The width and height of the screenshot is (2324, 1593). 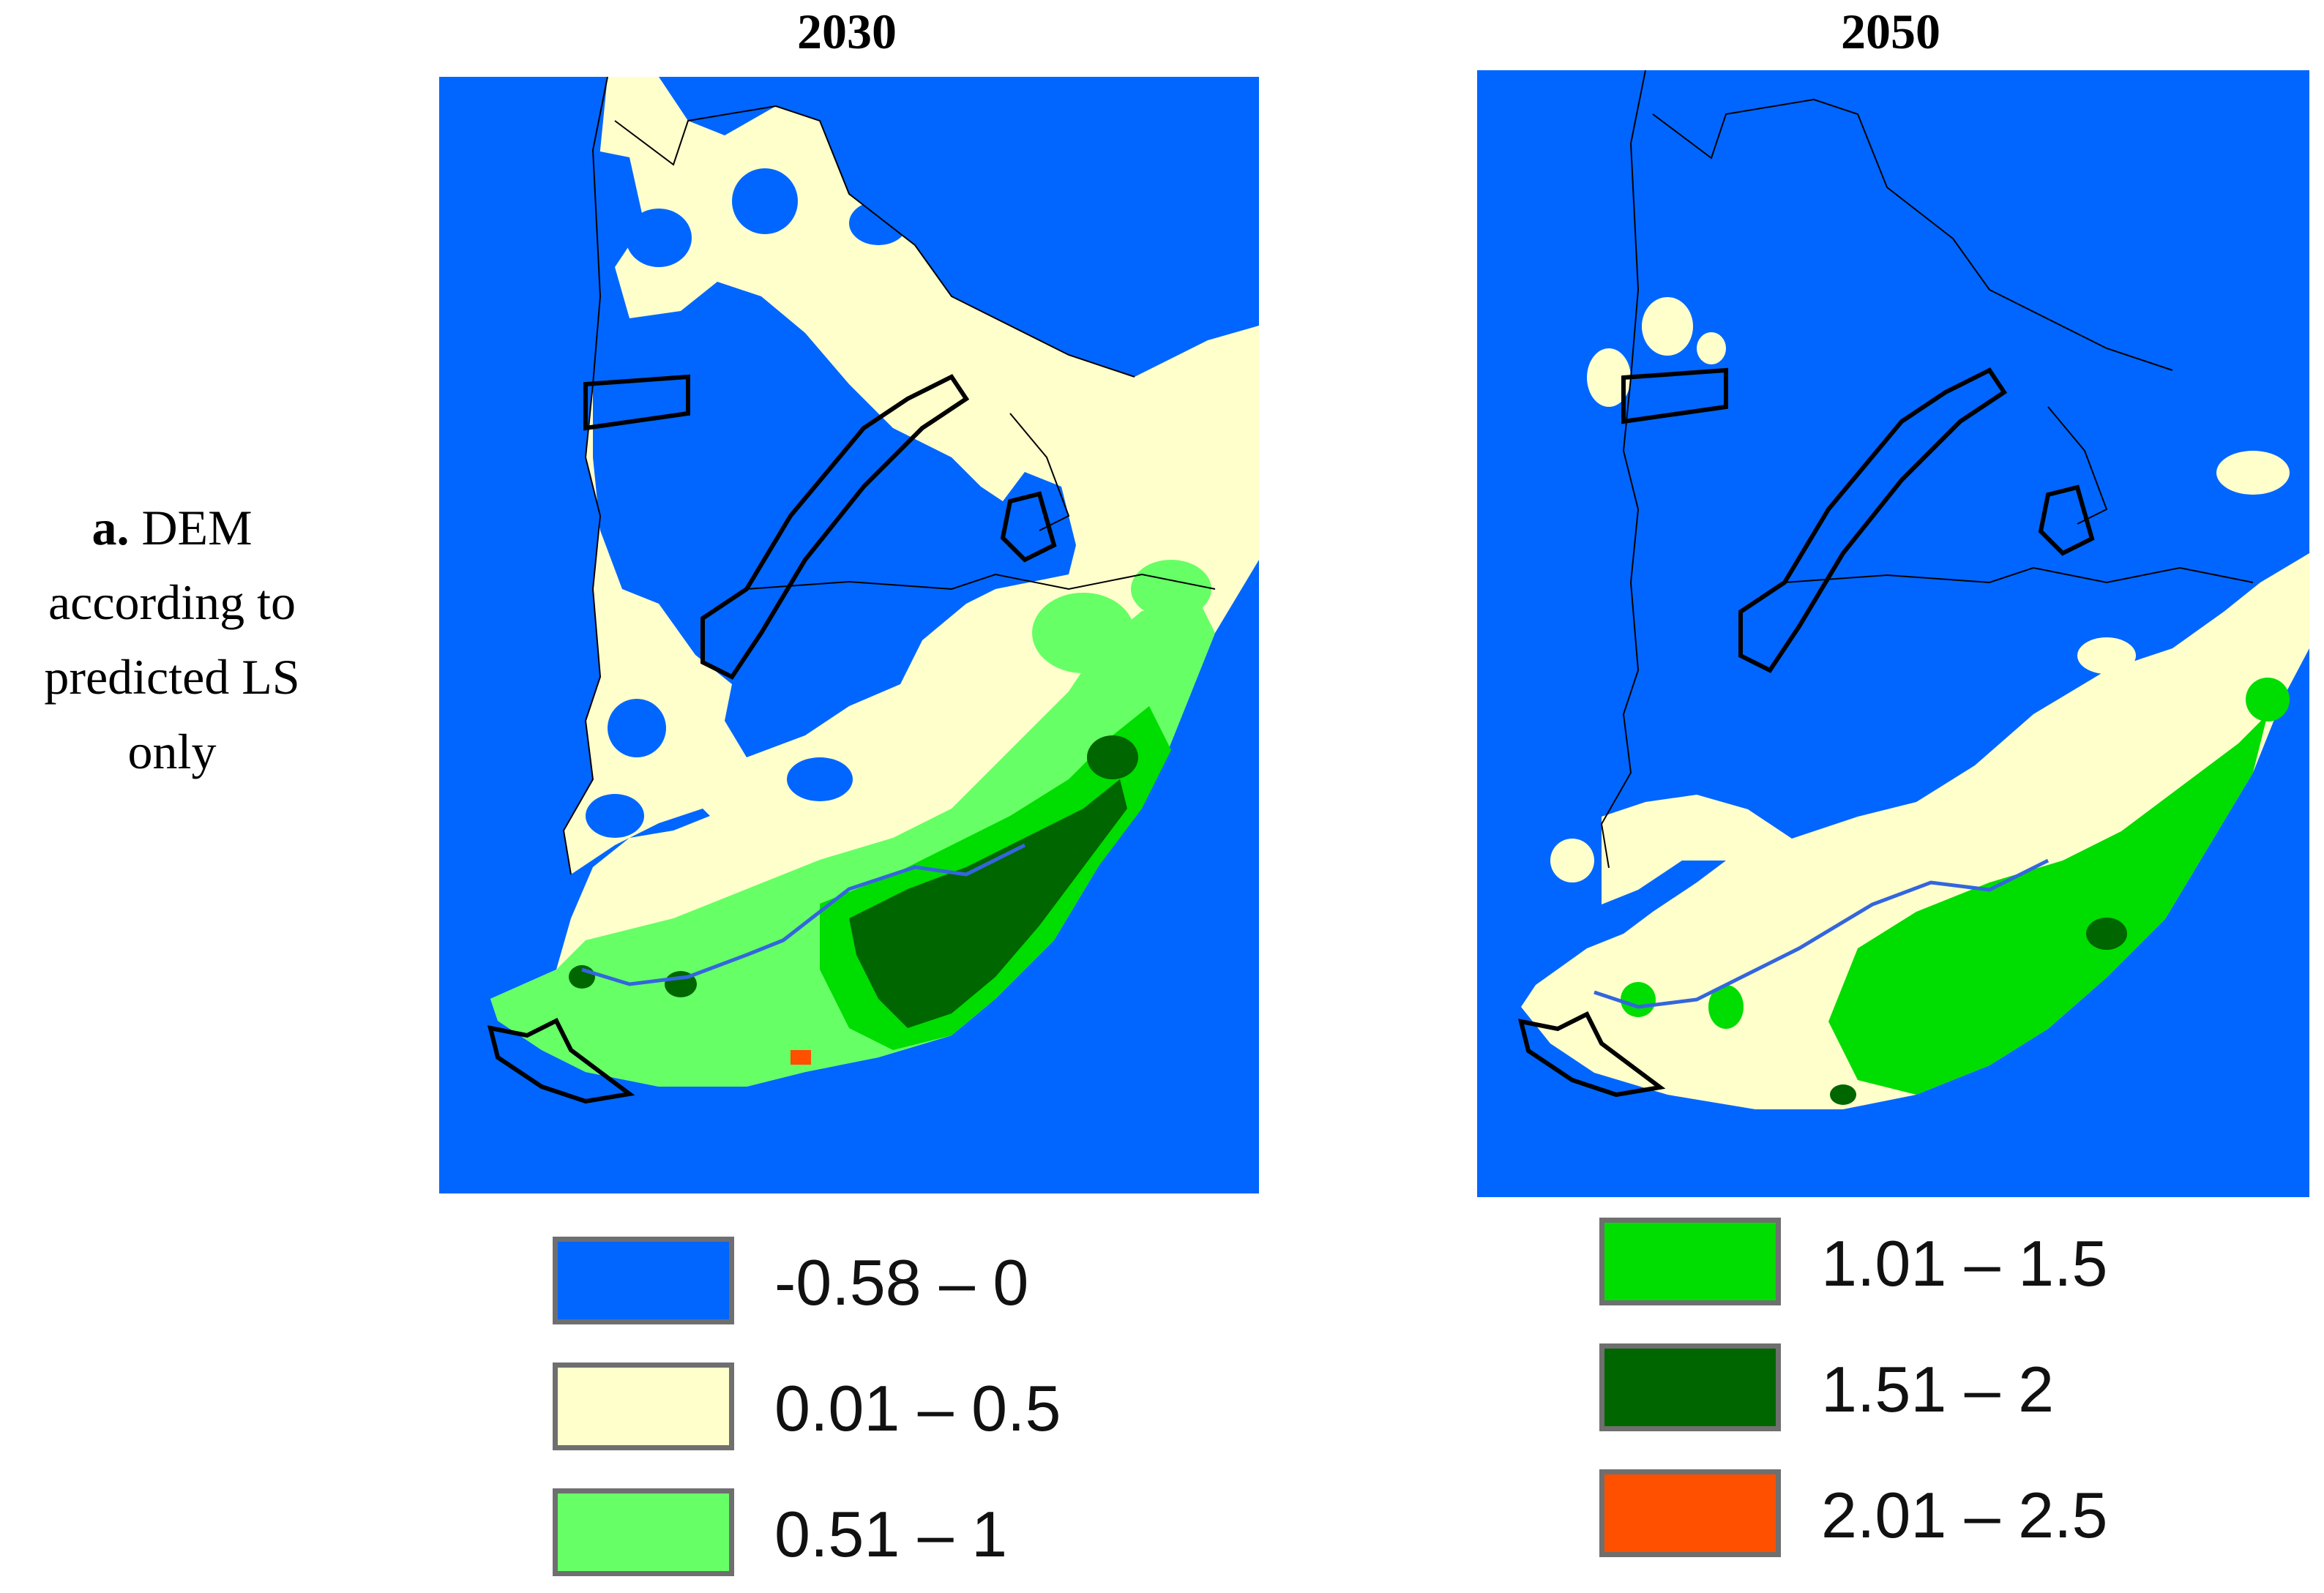 What do you see at coordinates (1890, 31) in the screenshot?
I see `map-title-2050: 2050` at bounding box center [1890, 31].